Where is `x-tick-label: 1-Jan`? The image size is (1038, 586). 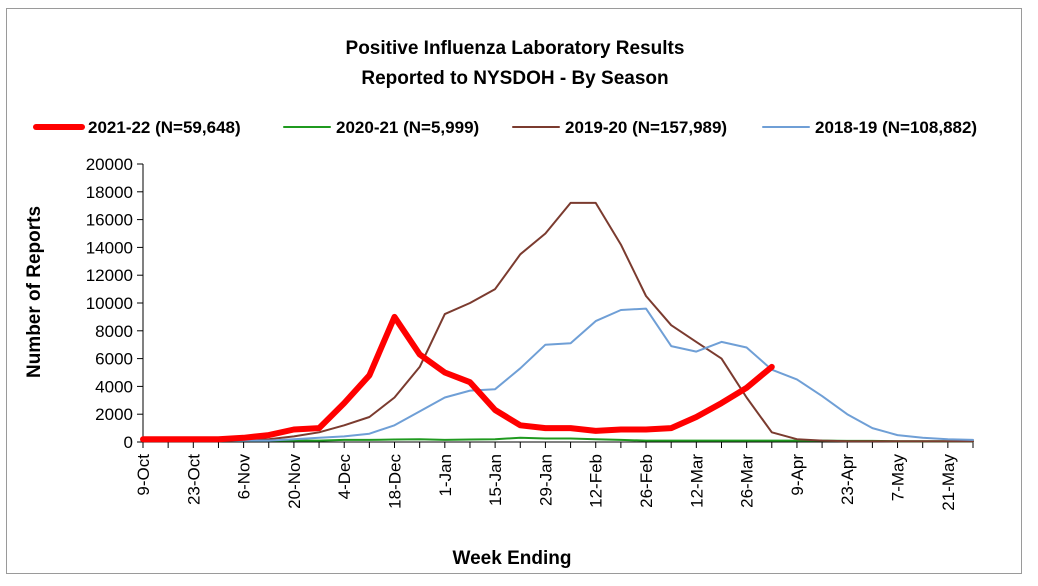
x-tick-label: 1-Jan is located at coordinates (445, 475).